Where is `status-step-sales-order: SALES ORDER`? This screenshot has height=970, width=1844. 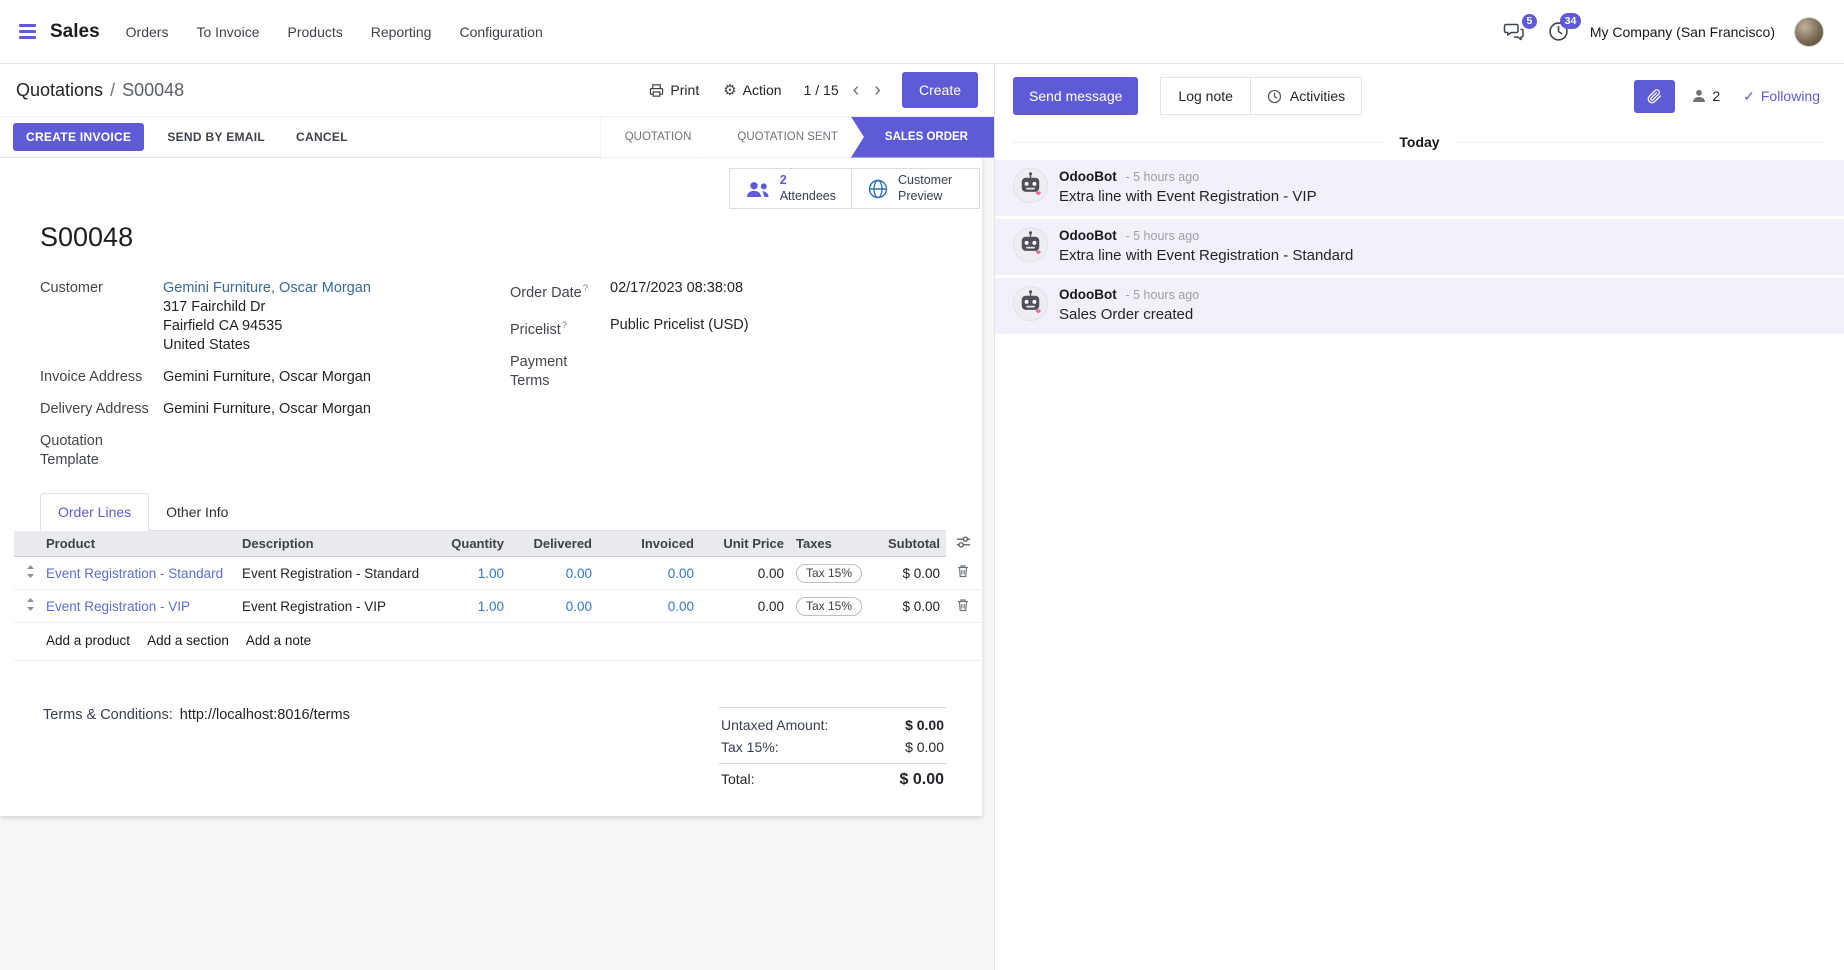
status-step-sales-order: SALES ORDER is located at coordinates (922, 137).